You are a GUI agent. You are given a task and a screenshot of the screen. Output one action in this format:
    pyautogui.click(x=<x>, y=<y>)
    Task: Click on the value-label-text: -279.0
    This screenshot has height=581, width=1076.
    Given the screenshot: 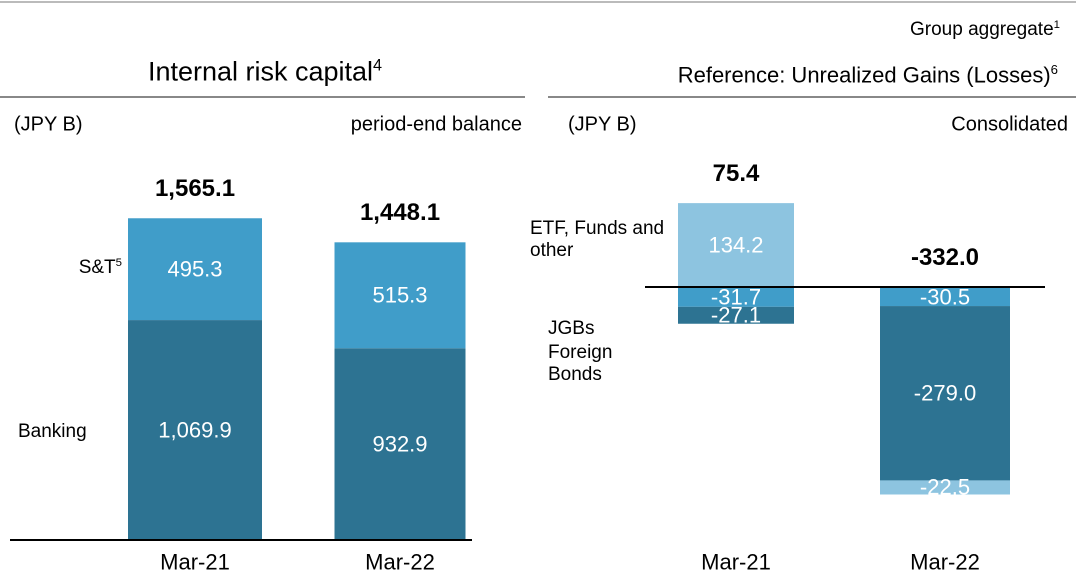 What is the action you would take?
    pyautogui.click(x=945, y=393)
    